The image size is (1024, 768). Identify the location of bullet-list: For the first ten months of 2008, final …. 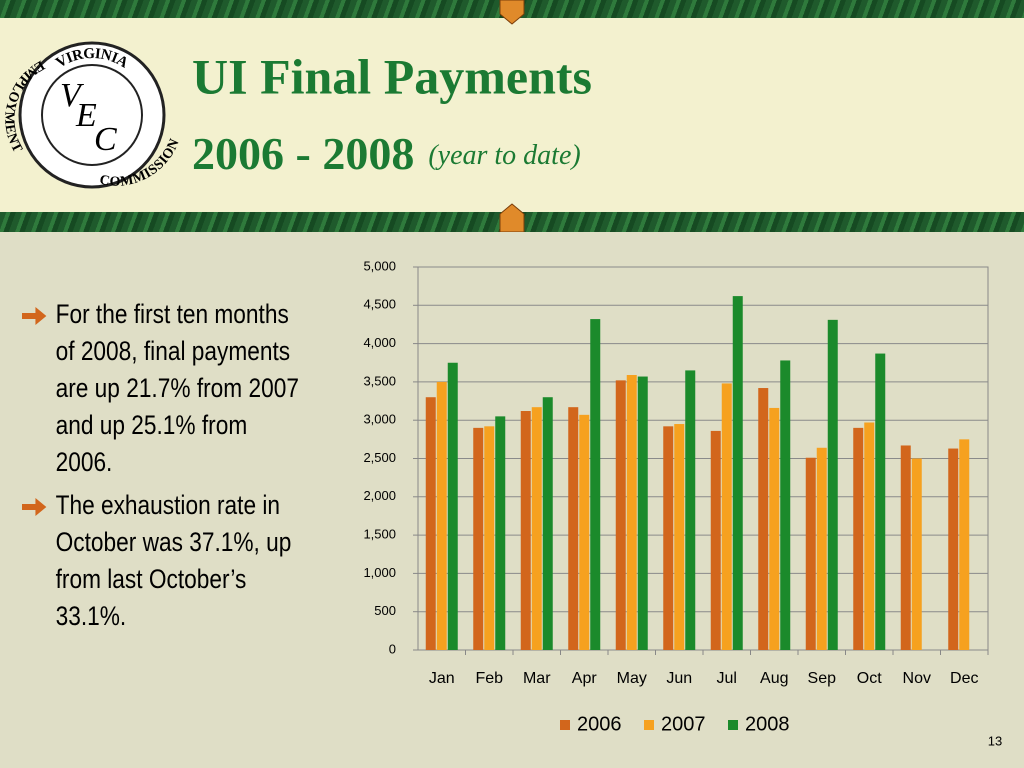
(165, 468).